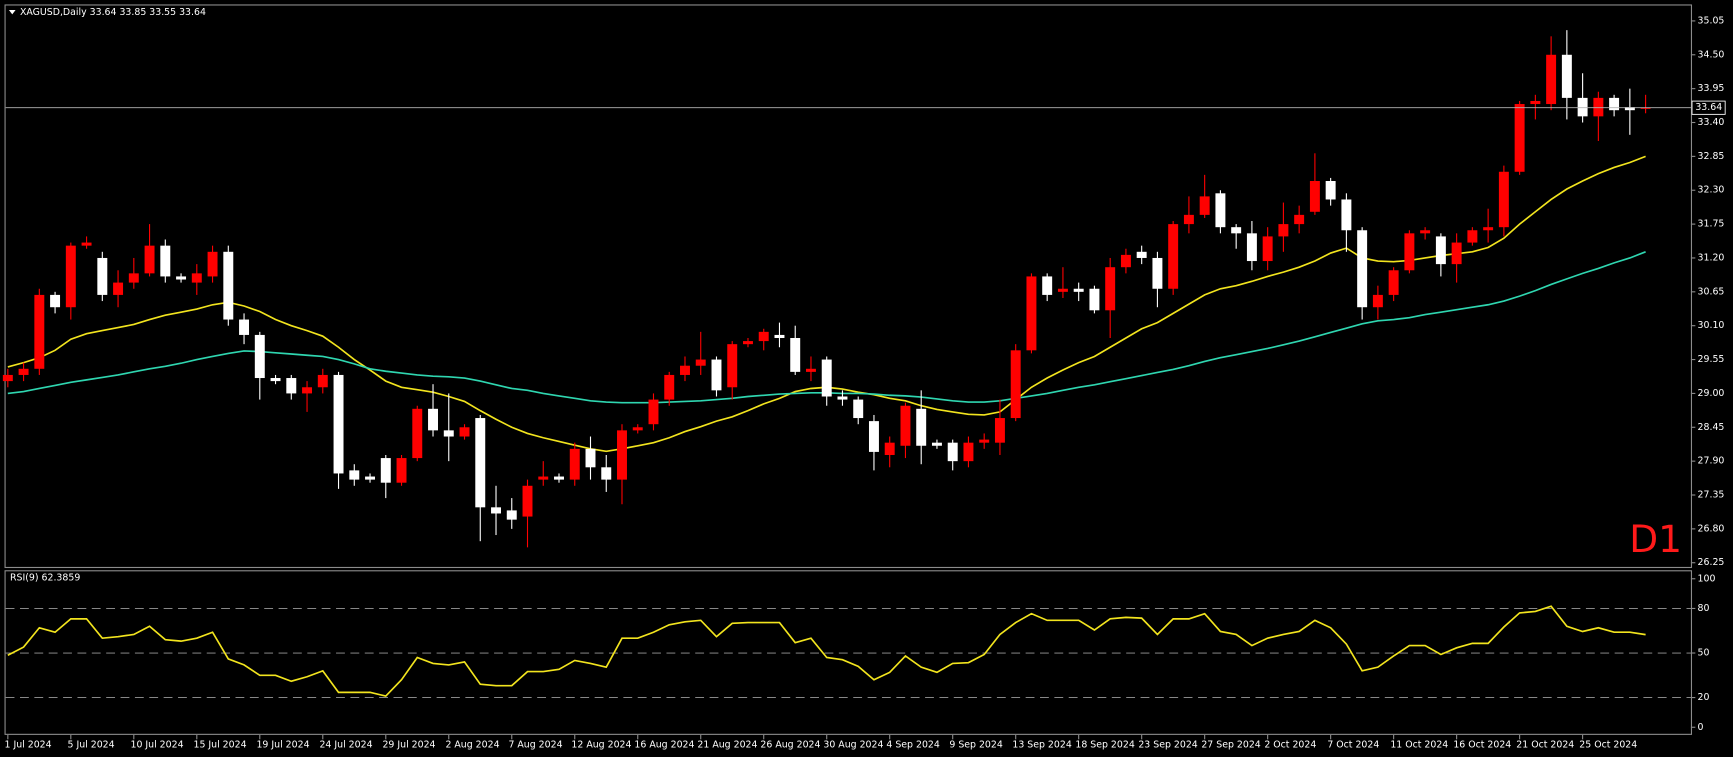  What do you see at coordinates (1104, 744) in the screenshot?
I see `x-tick-label: 18 Sep 2024` at bounding box center [1104, 744].